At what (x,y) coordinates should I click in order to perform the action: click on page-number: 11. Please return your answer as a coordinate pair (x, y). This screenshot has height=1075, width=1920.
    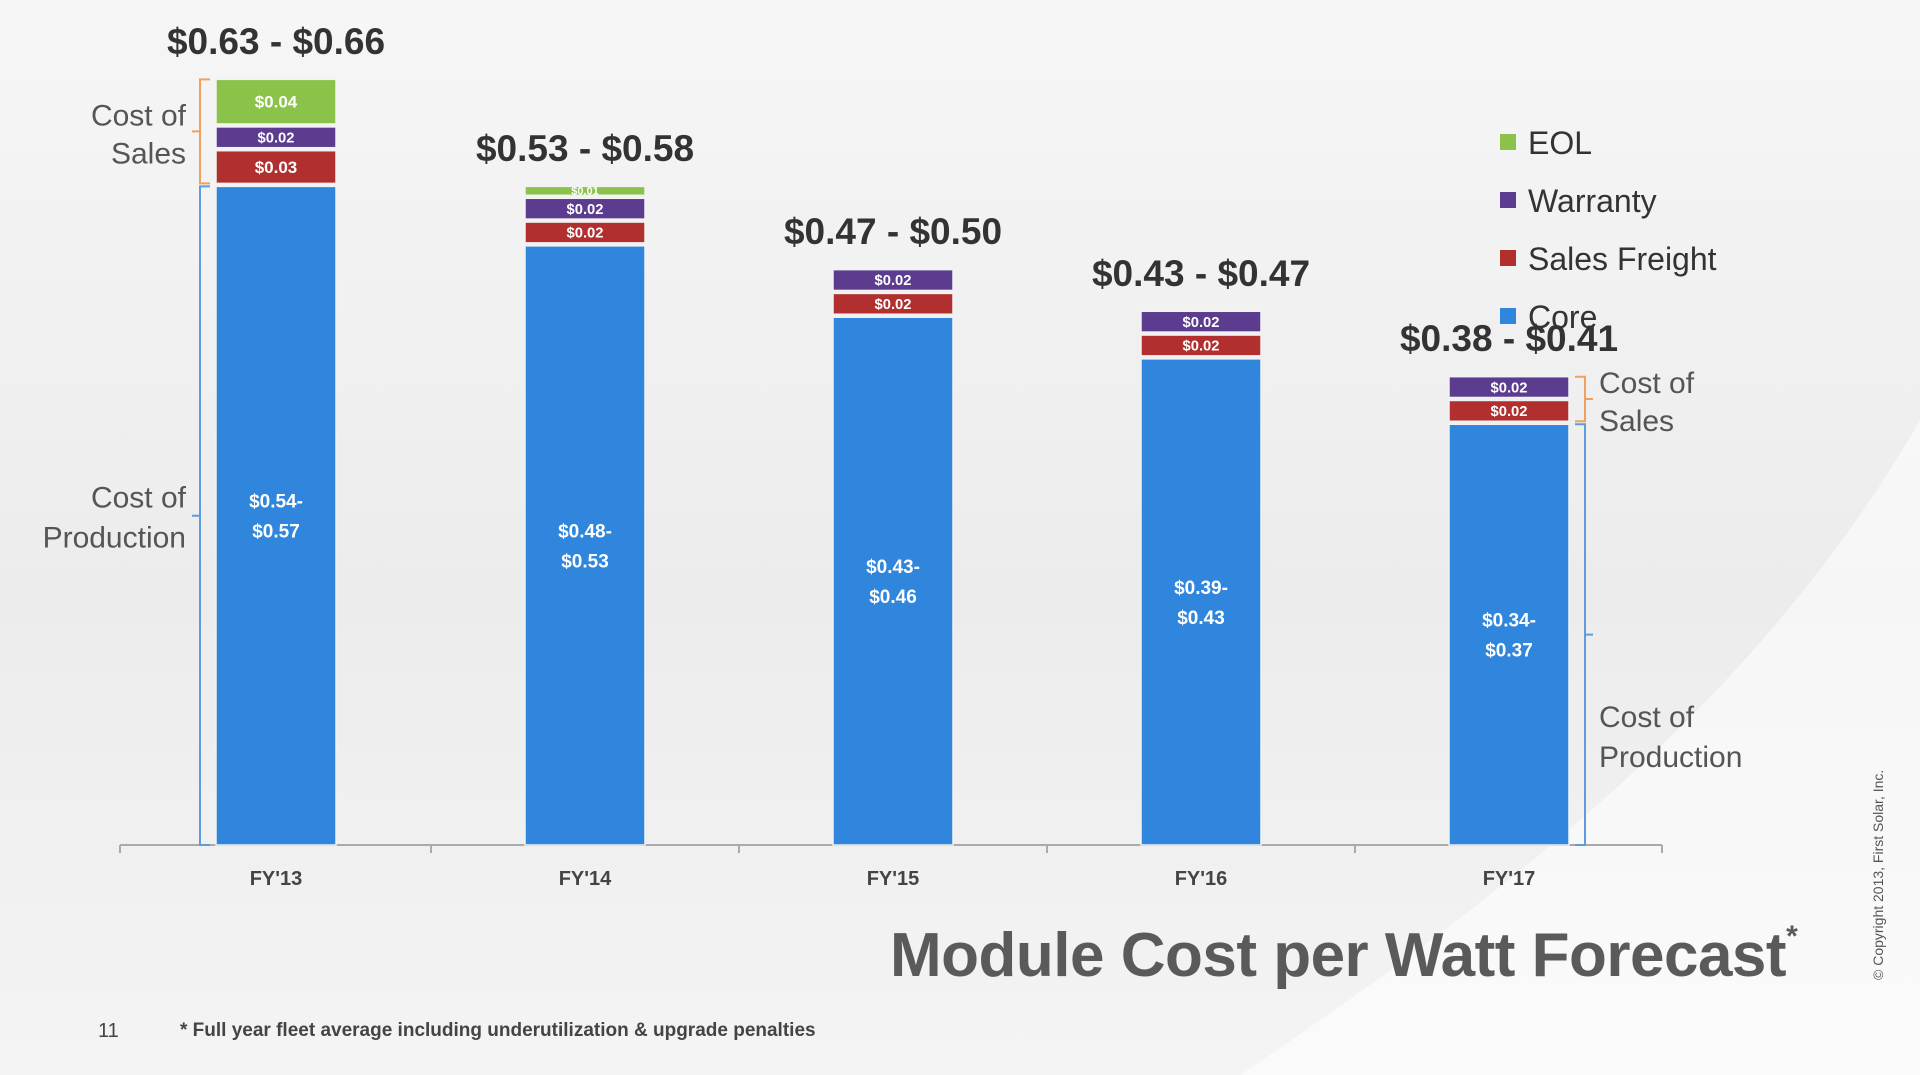
    Looking at the image, I should click on (108, 1031).